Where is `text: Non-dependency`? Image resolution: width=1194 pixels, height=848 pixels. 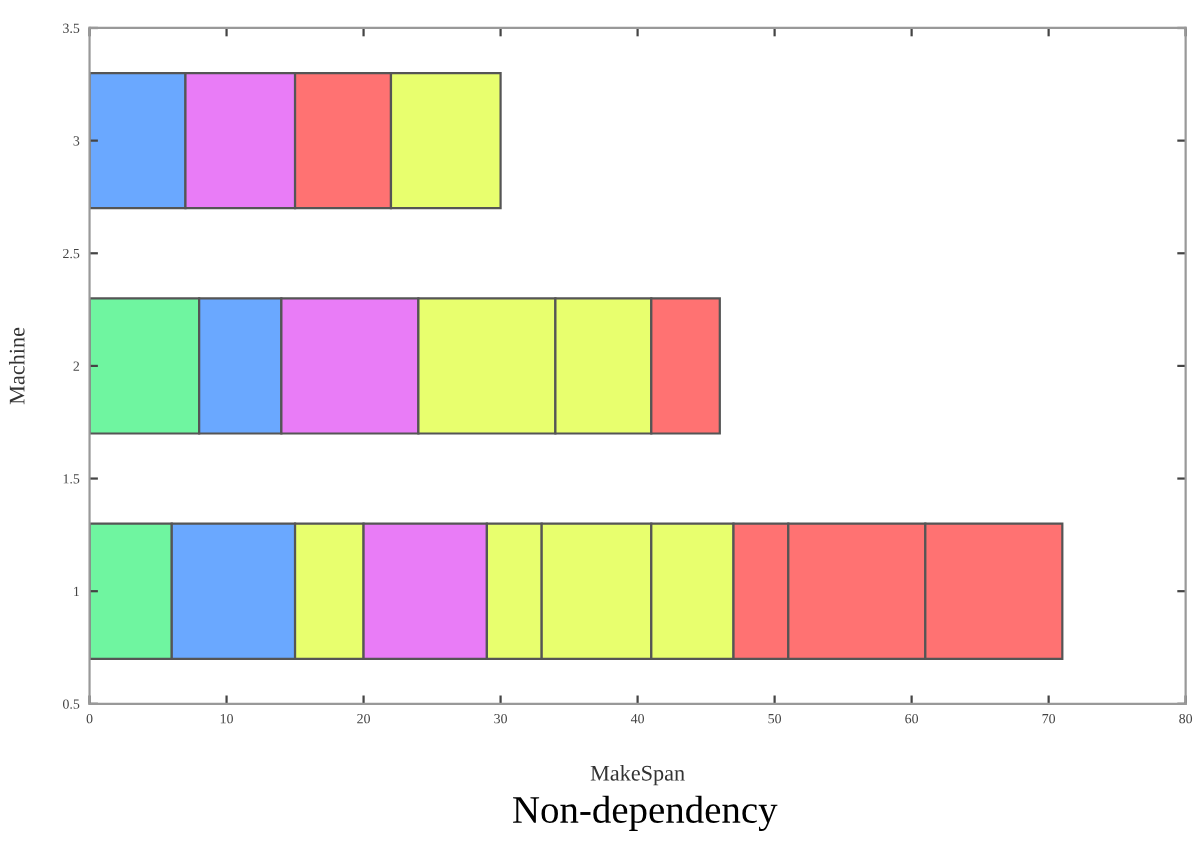
text: Non-dependency is located at coordinates (645, 813).